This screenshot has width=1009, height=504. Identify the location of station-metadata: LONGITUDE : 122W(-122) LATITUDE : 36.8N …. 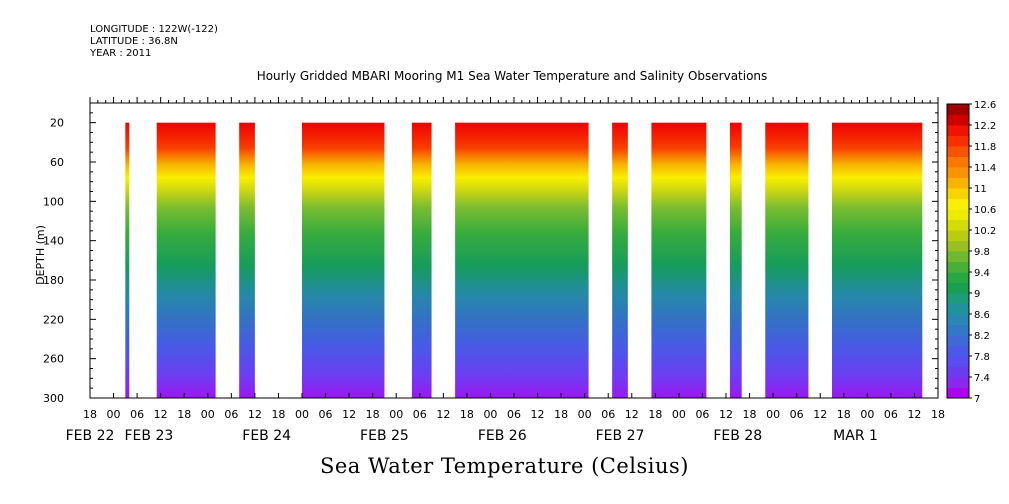
(154, 42).